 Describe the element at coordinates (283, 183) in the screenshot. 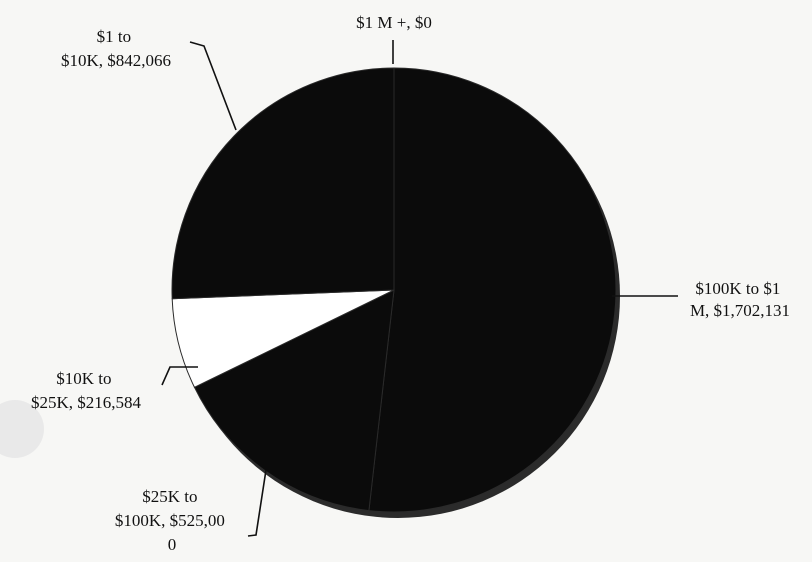

I see `pie-slice-1-10k` at that location.